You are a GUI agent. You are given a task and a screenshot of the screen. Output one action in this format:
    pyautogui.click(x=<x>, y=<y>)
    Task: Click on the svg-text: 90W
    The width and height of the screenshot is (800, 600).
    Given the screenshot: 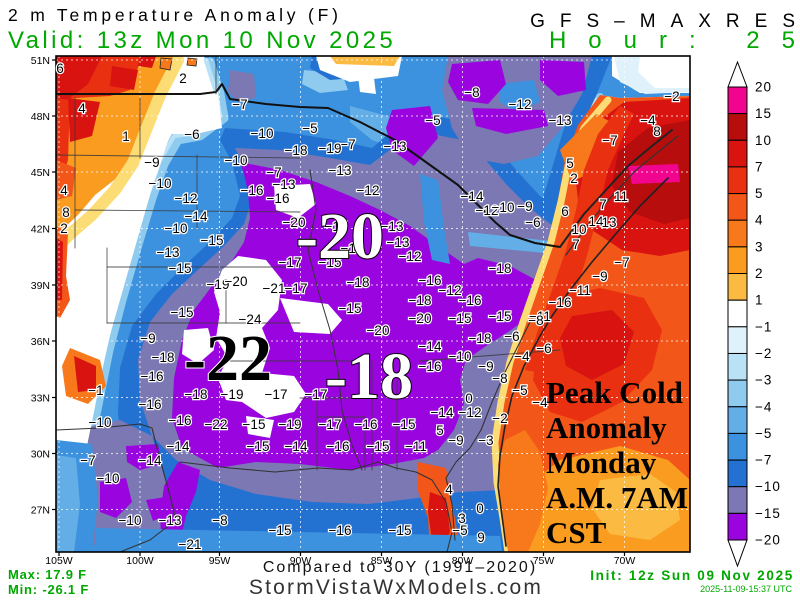 What is the action you would take?
    pyautogui.click(x=301, y=561)
    